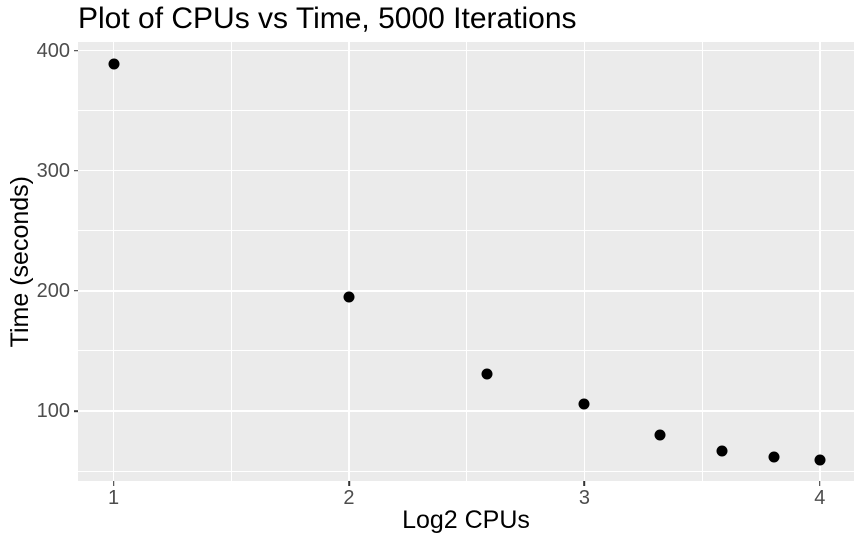 The width and height of the screenshot is (862, 543). Describe the element at coordinates (53, 50) in the screenshot. I see `y-tick-label: 400` at that location.